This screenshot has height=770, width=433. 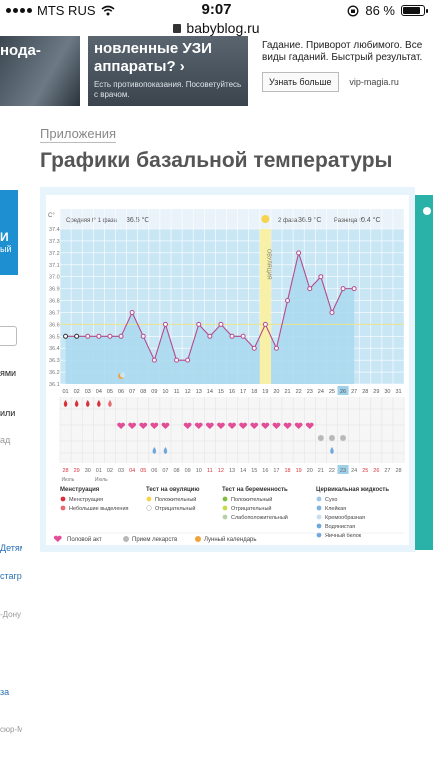 I want to click on cycle-day-label: 29, so click(x=77, y=471).